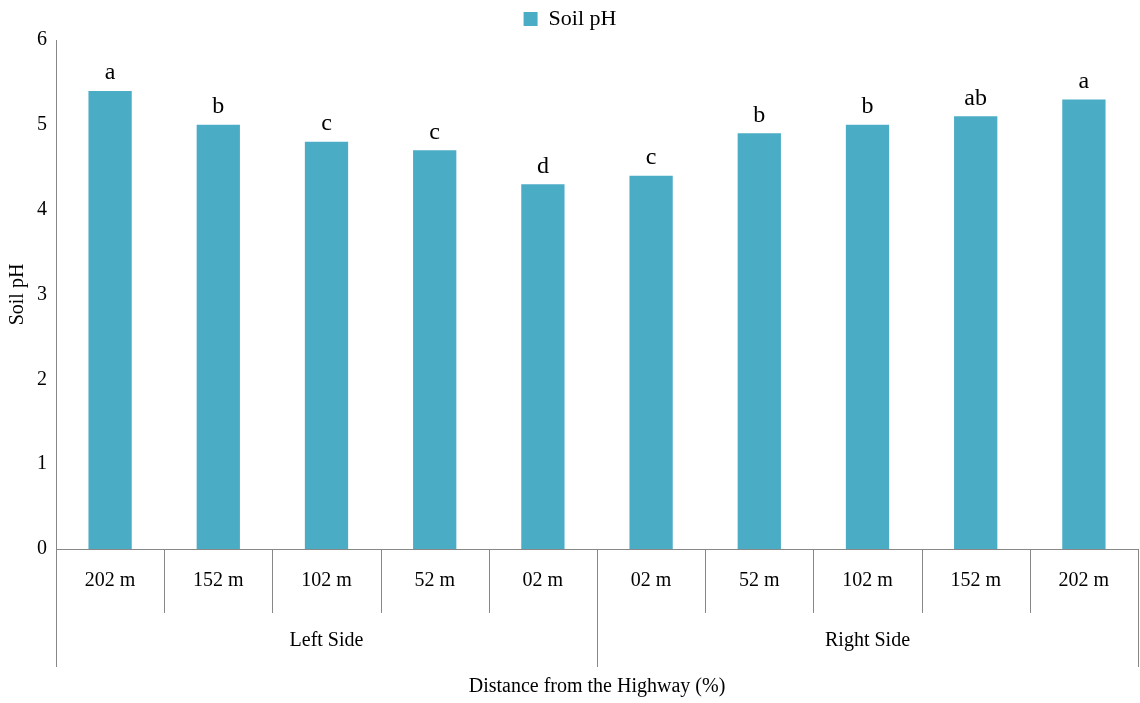 The image size is (1140, 703). What do you see at coordinates (17, 294) in the screenshot?
I see `y-axis-title: Soil pH` at bounding box center [17, 294].